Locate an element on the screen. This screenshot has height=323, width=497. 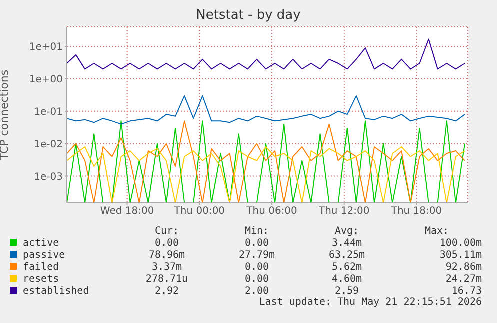
x-tick-label: Thu 00:00 is located at coordinates (199, 212).